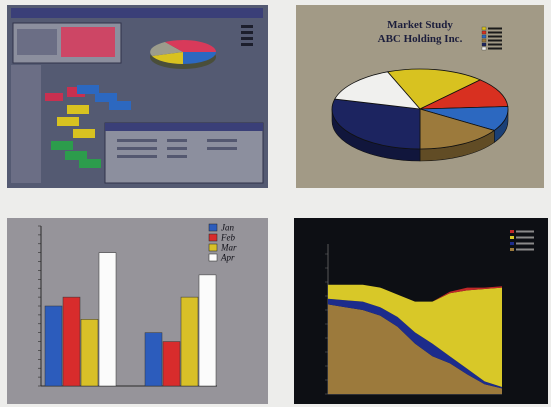 The image size is (551, 407). I want to click on bar-legend-label: Mar, so click(228, 248).